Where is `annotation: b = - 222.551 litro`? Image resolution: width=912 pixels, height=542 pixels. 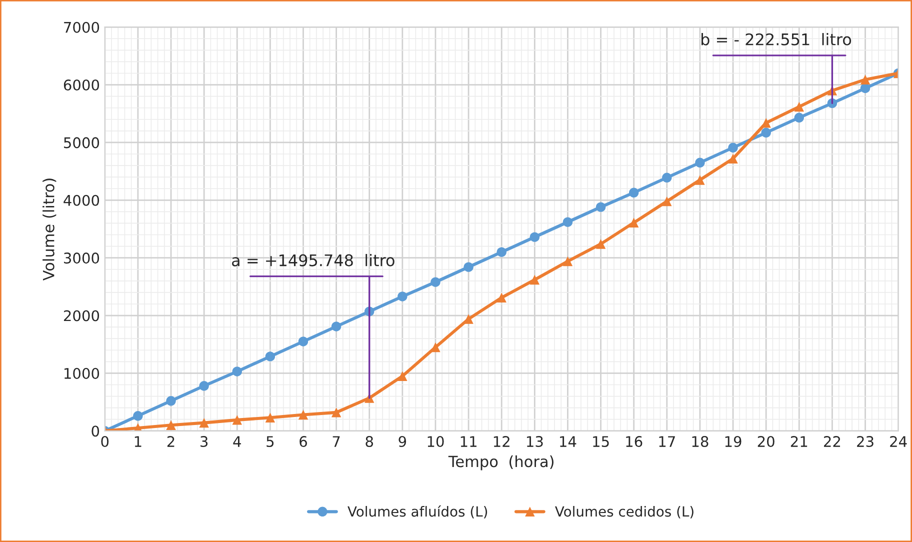
annotation: b = - 222.551 litro is located at coordinates (777, 39).